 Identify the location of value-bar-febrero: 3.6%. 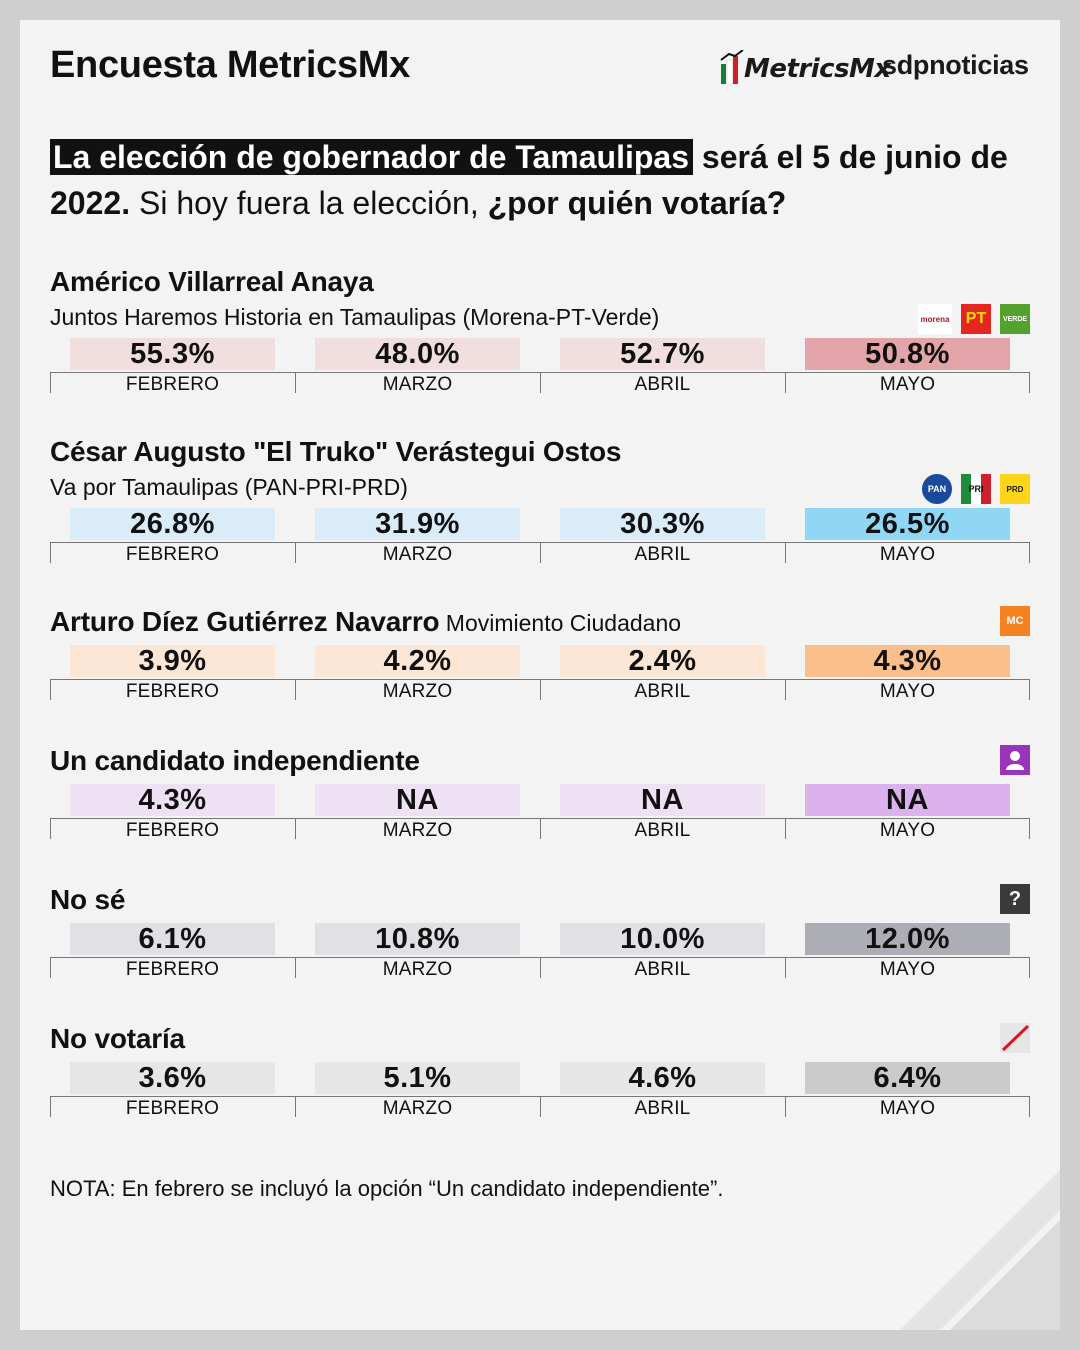
(172, 1078).